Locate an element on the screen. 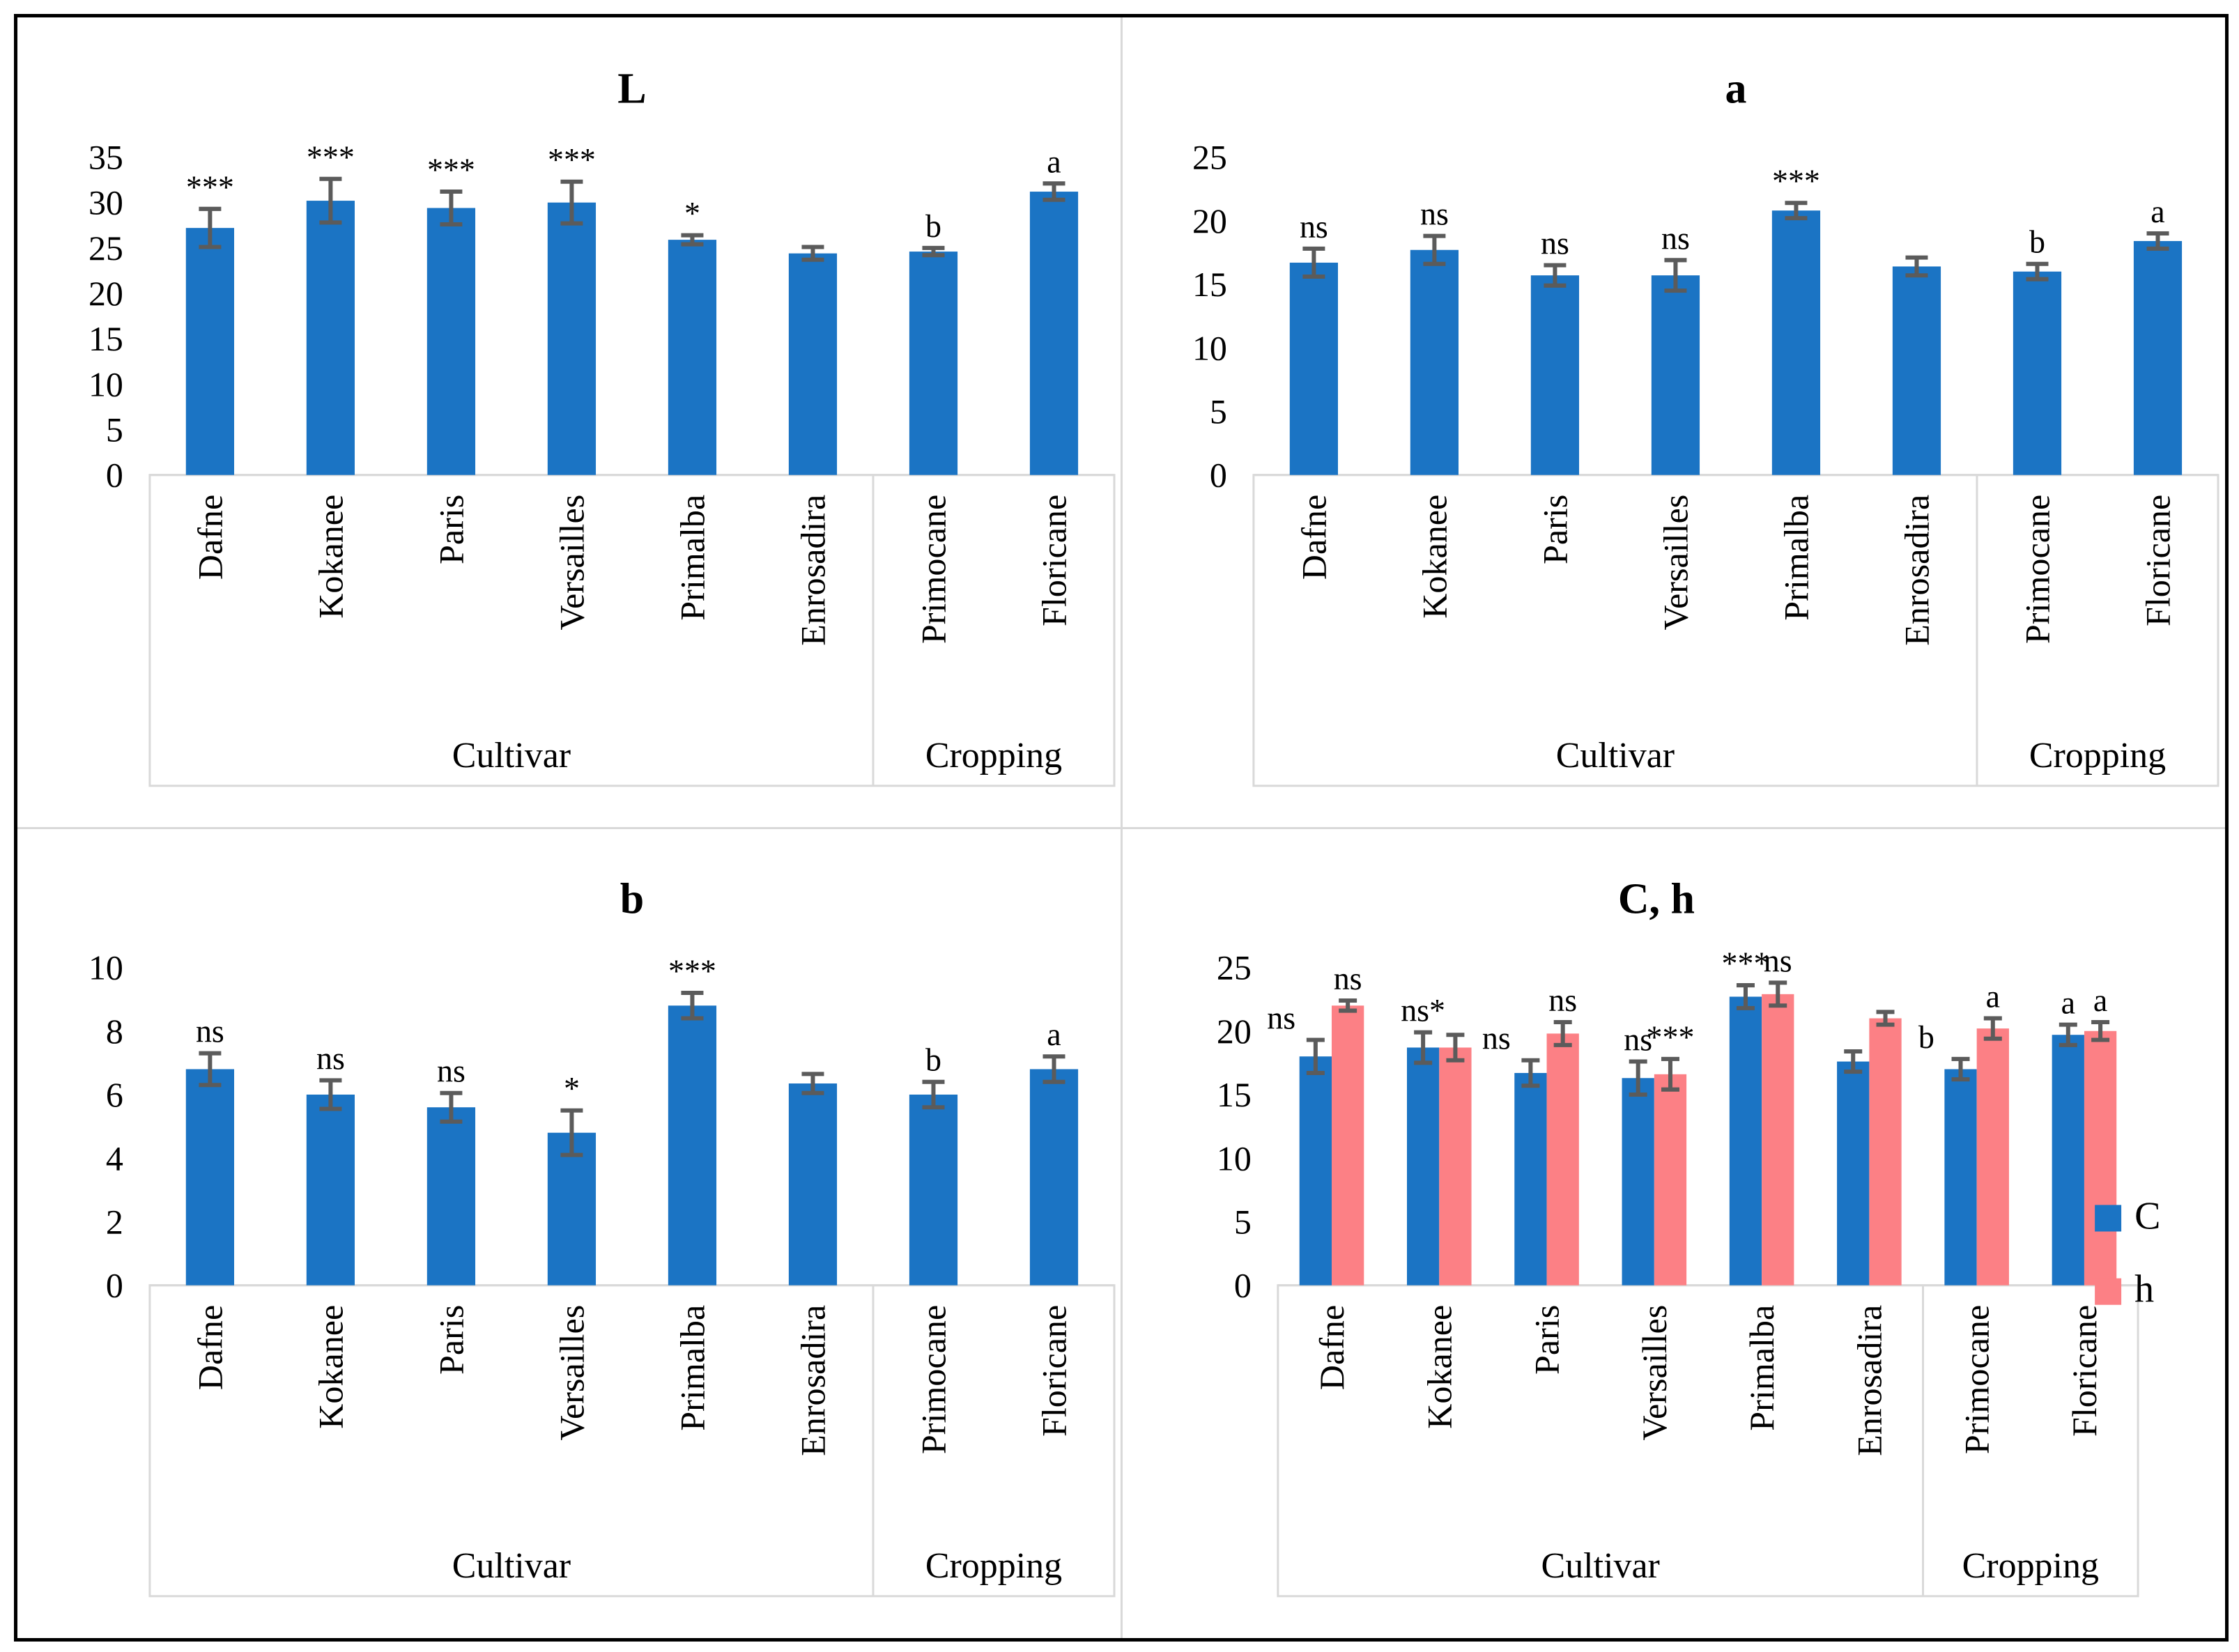 This screenshot has width=2239, height=1652. sig-label-a-primocane: b is located at coordinates (2037, 242).